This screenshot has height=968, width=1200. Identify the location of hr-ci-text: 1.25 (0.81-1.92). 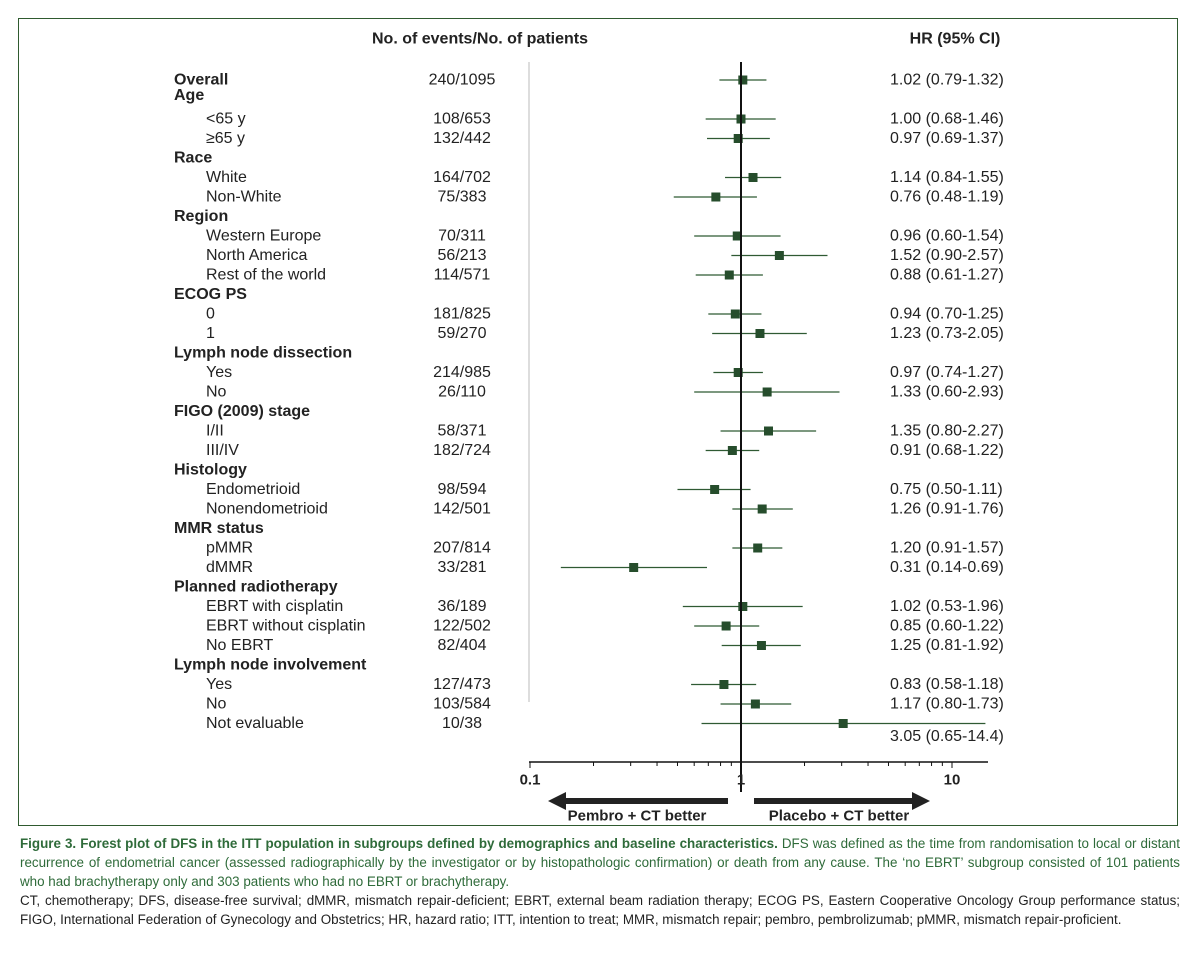
(947, 645).